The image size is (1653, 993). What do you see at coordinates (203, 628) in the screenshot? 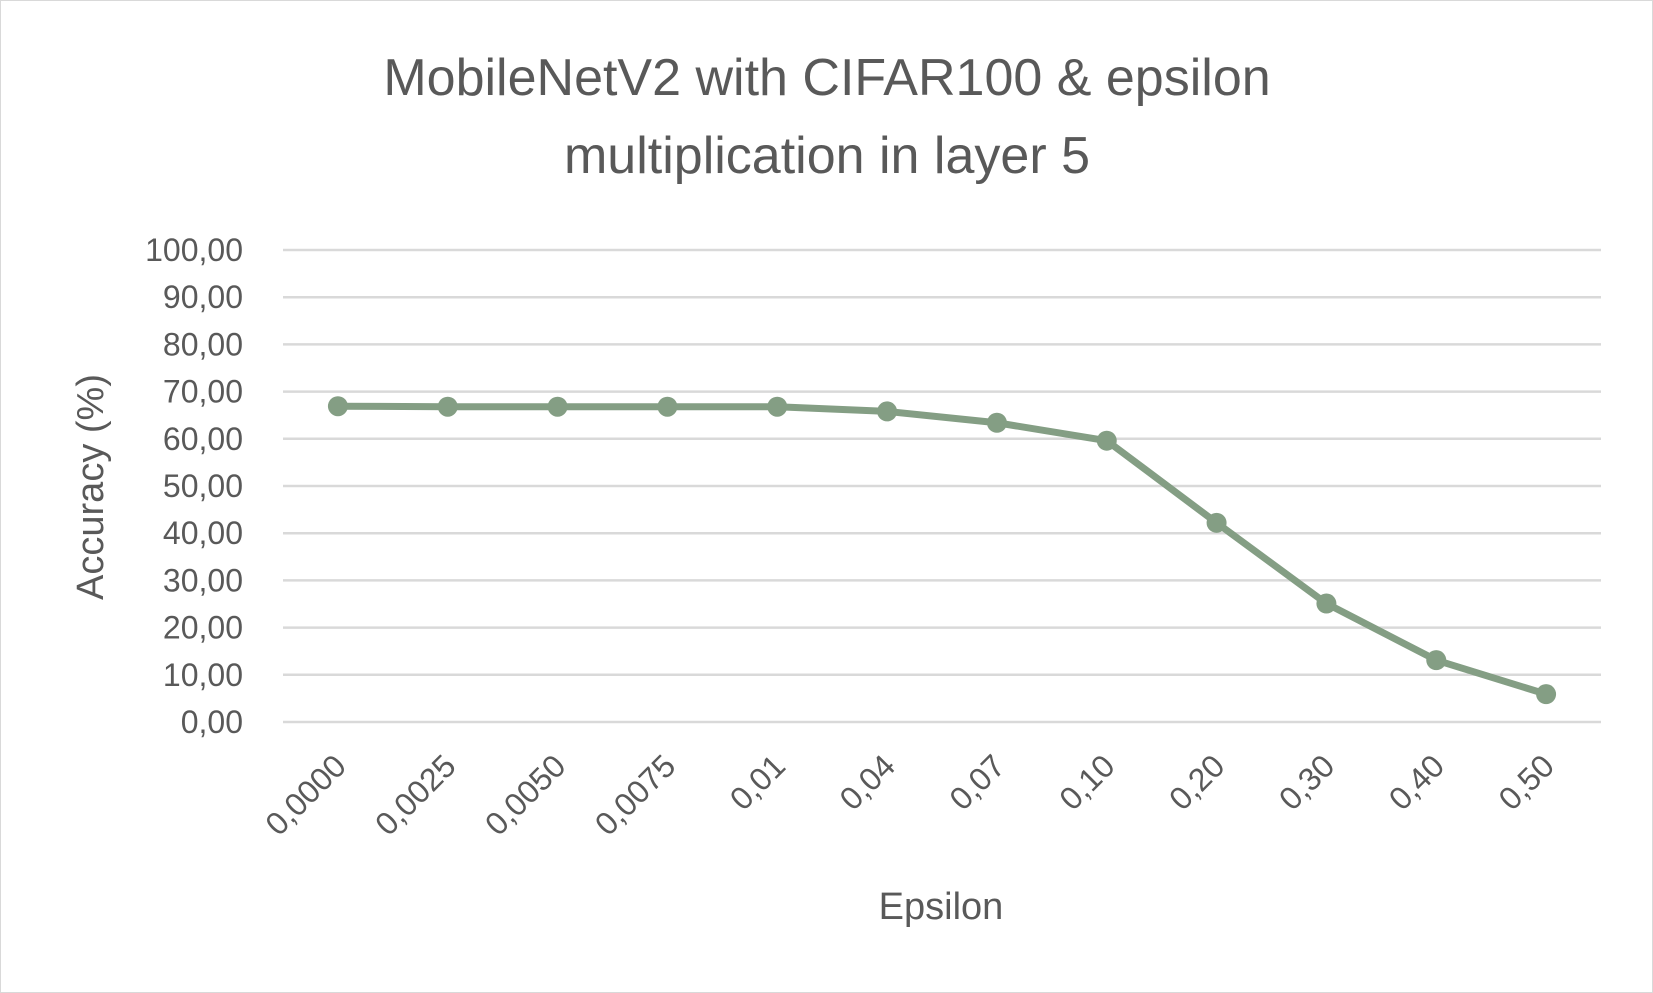
I see `y-tick-label: 20,00` at bounding box center [203, 628].